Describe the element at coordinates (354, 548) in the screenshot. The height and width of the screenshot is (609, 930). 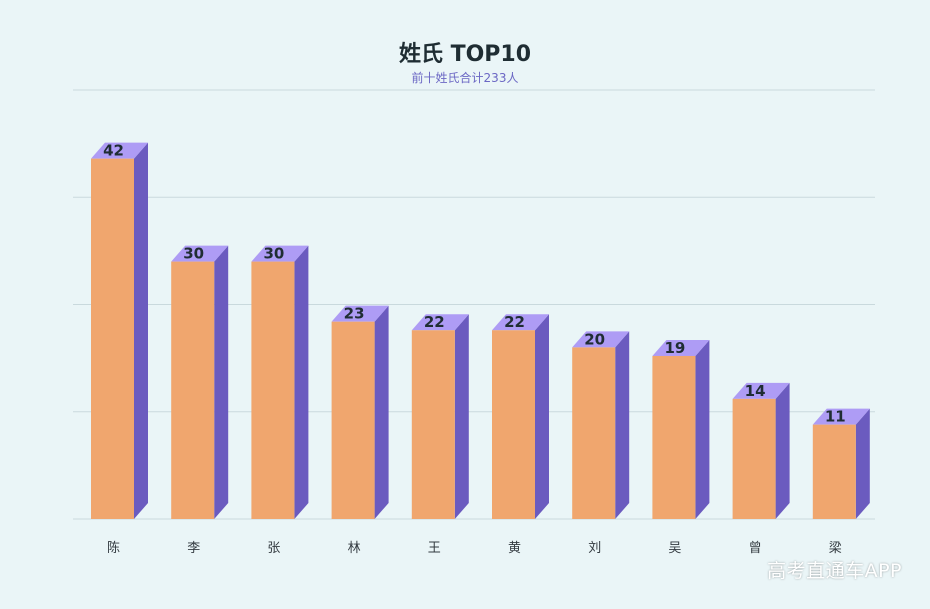
I see `category-label: 林` at that location.